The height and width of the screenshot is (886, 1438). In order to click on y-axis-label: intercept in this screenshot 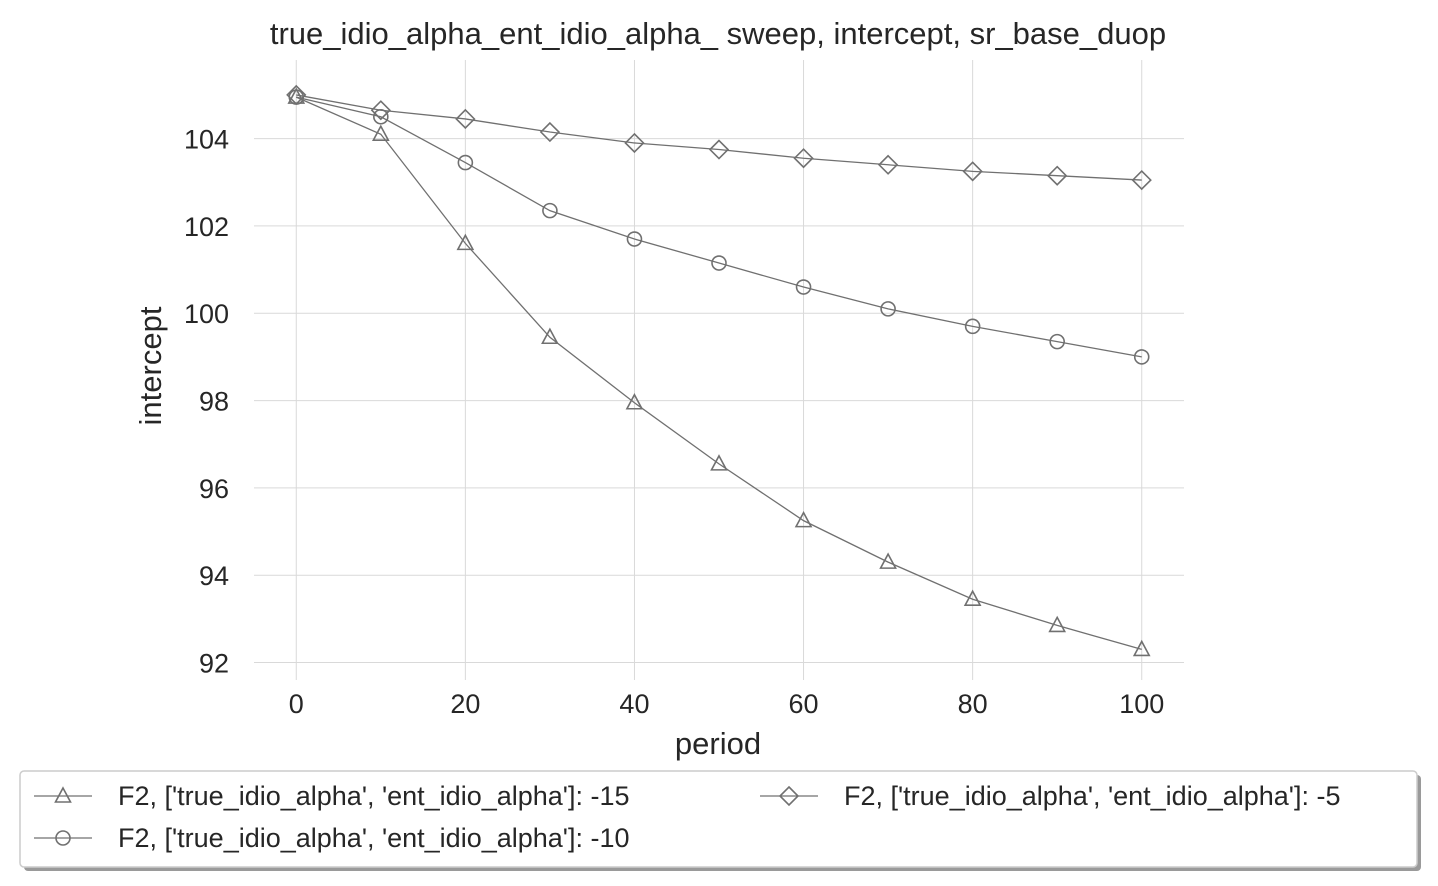, I will do `click(150, 365)`.